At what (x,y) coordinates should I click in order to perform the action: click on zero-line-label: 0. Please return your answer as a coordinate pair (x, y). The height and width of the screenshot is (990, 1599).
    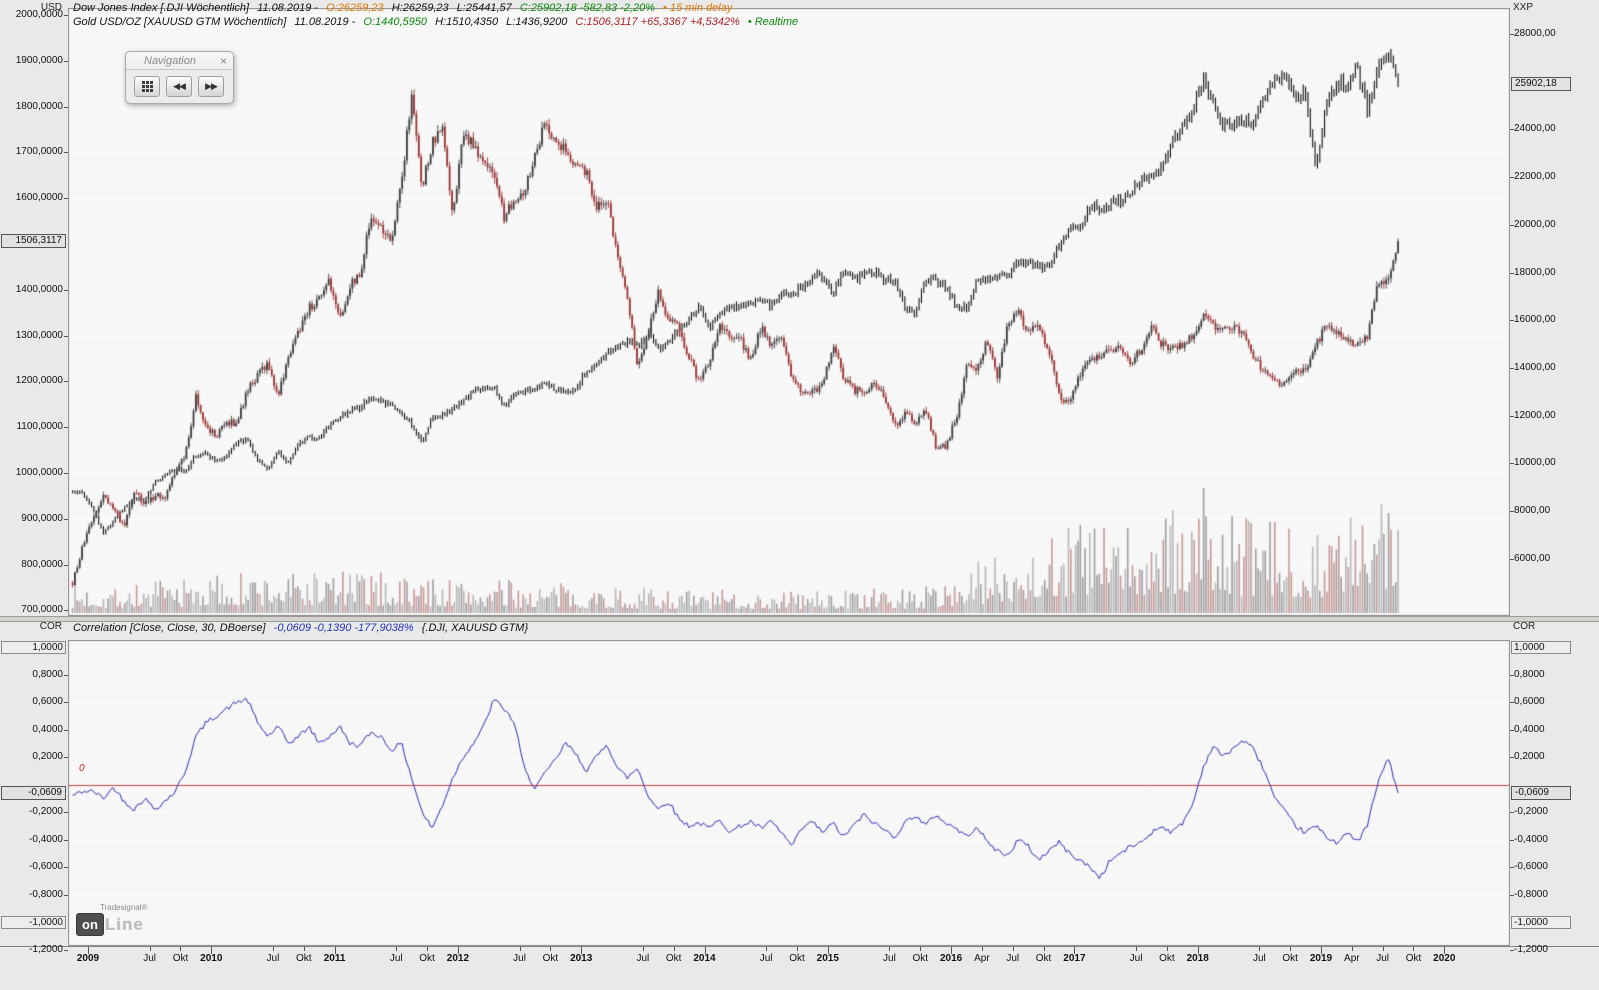
    Looking at the image, I should click on (82, 768).